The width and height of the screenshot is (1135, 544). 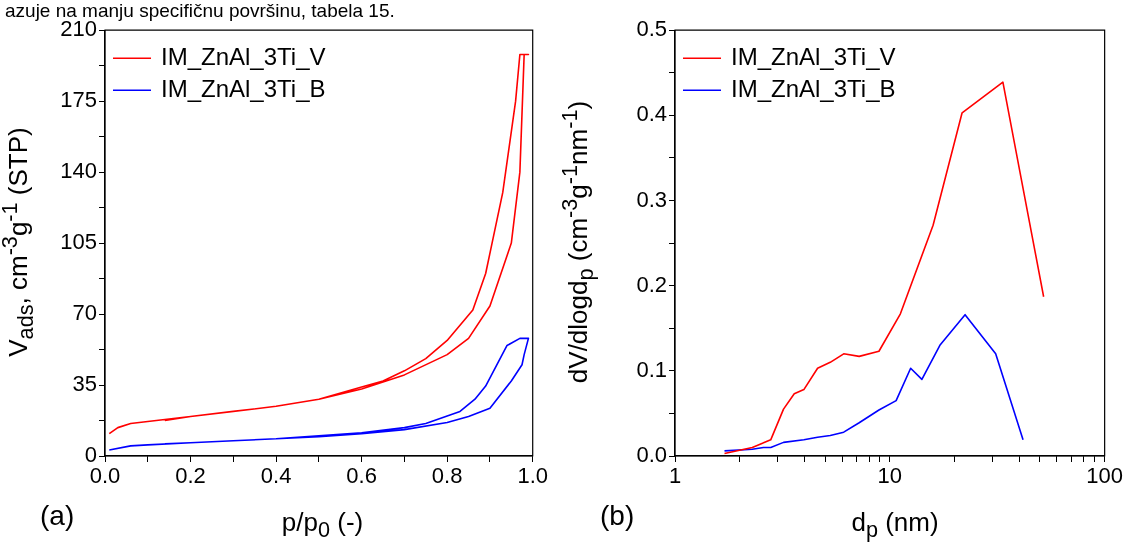 I want to click on y-tick-label: 0.0, so click(x=651, y=455).